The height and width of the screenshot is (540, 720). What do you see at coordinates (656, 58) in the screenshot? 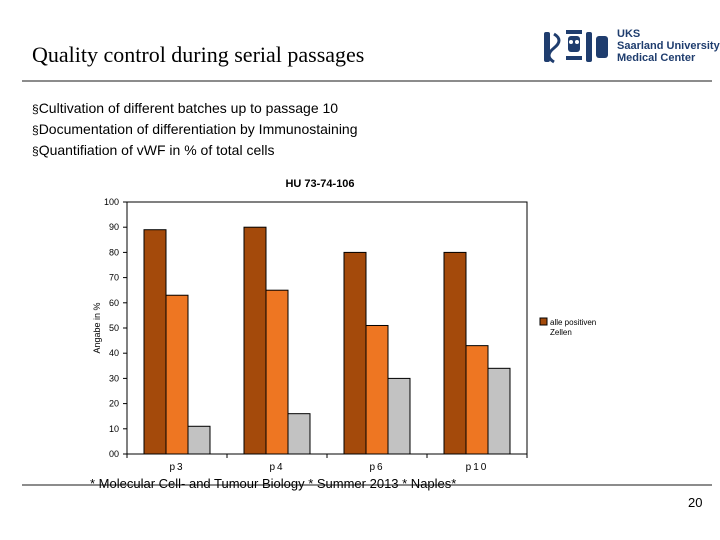
I see `logo-line: Medical Center` at bounding box center [656, 58].